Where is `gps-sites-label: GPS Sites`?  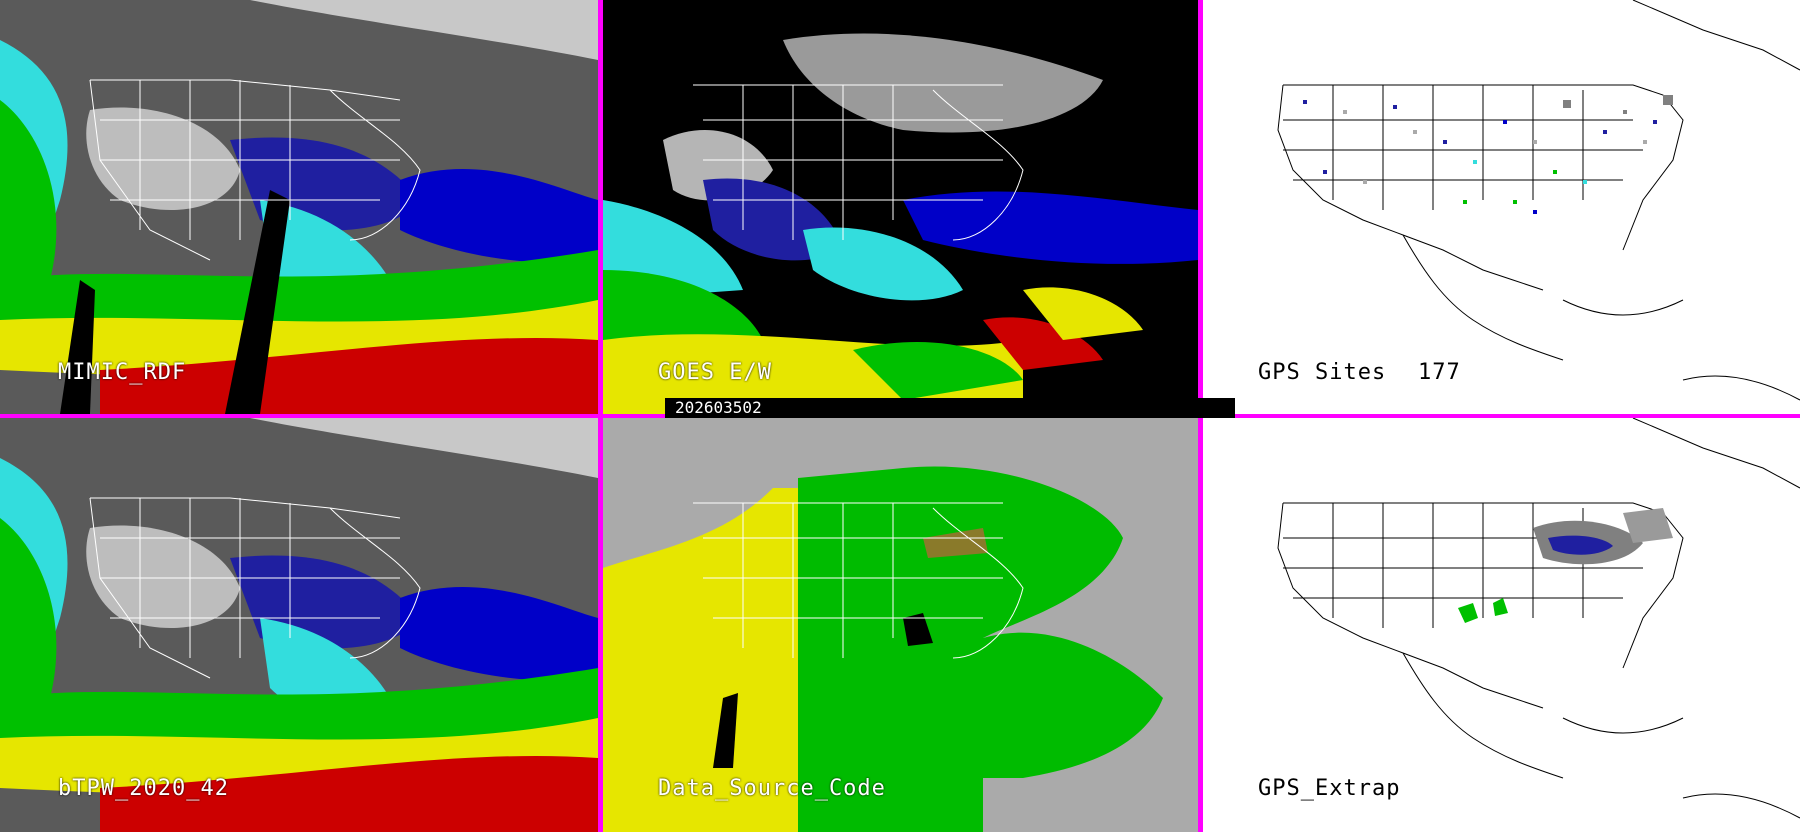
gps-sites-label: GPS Sites is located at coordinates (1322, 372).